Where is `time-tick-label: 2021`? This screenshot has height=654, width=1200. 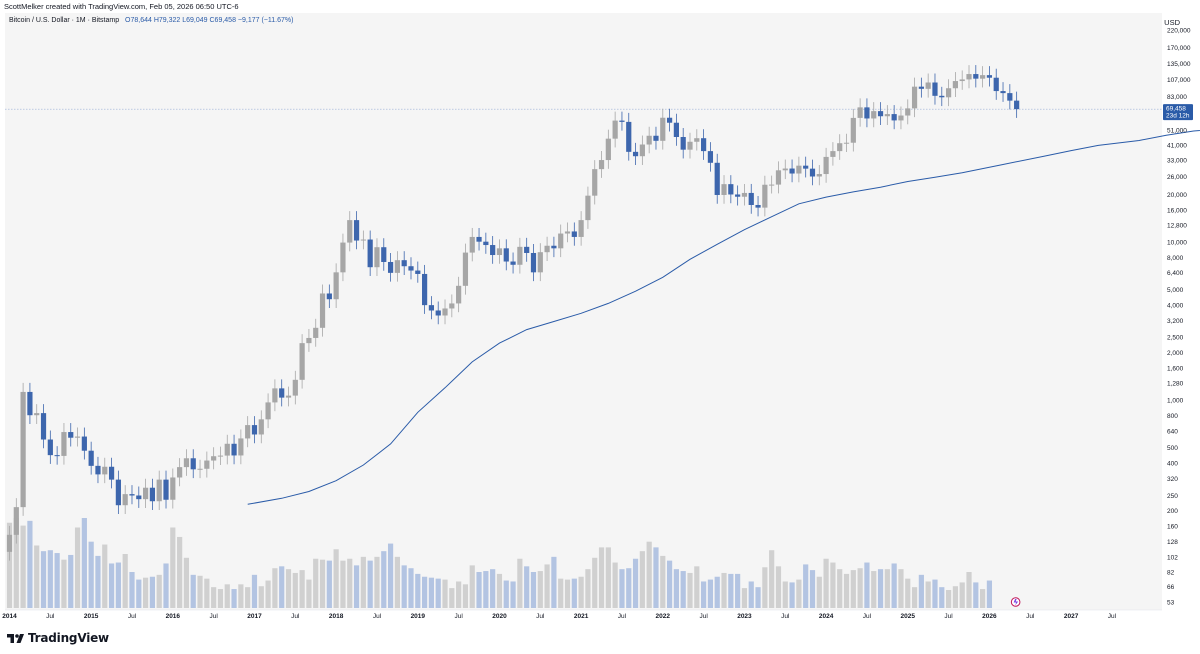
time-tick-label: 2021 is located at coordinates (581, 616).